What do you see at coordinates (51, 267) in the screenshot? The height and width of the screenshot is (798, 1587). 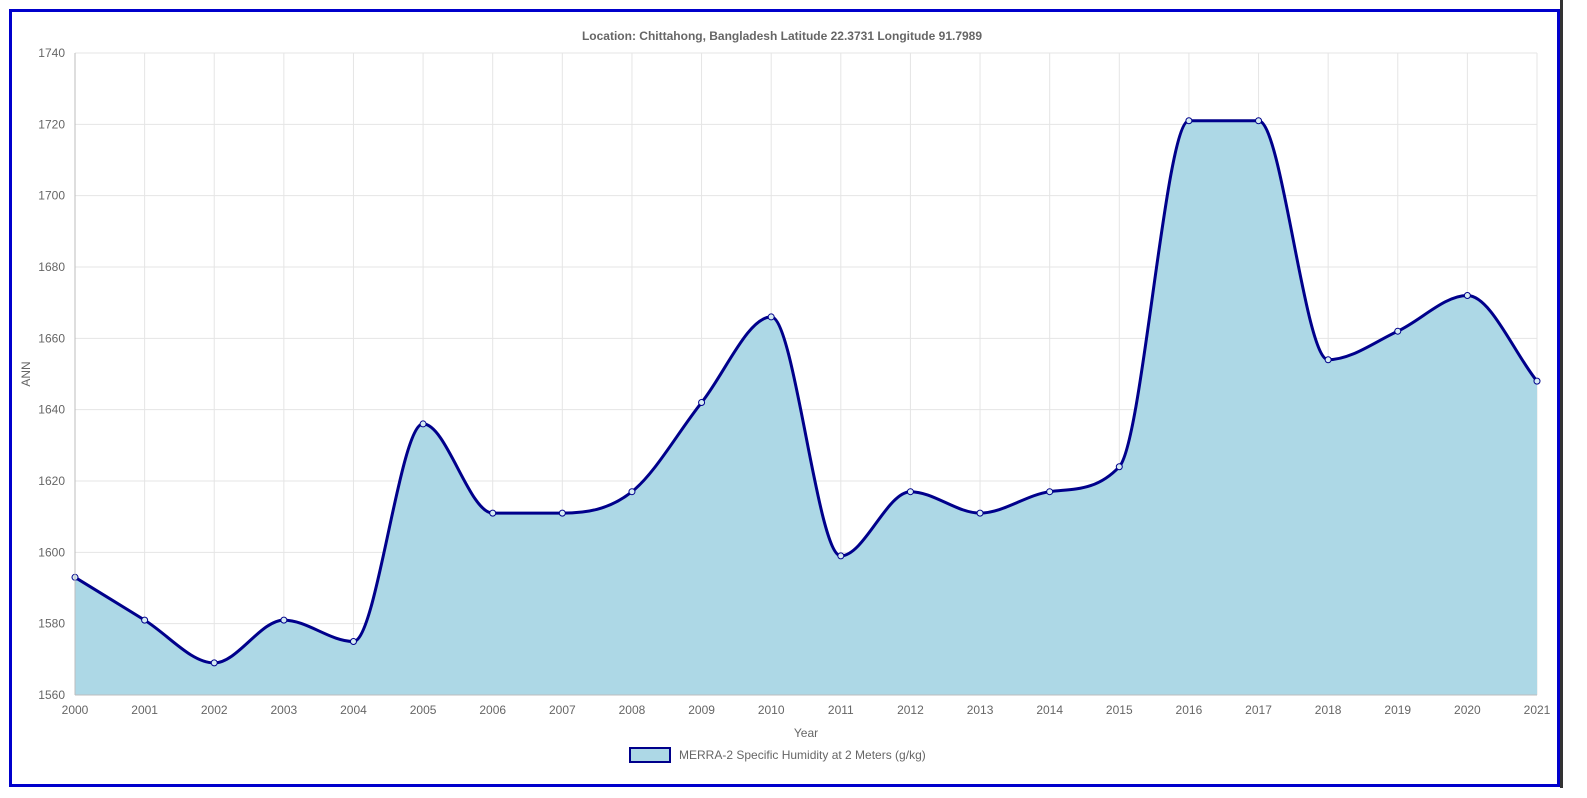 I see `y-tick-label-1680: 1680` at bounding box center [51, 267].